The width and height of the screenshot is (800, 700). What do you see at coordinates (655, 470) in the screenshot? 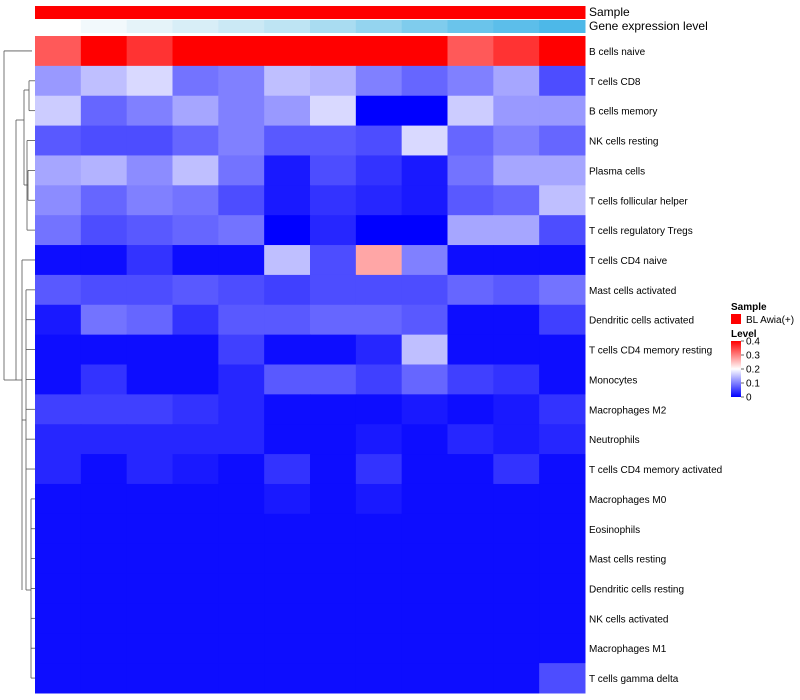
I see `row-label: T cells CD4 memory activated` at bounding box center [655, 470].